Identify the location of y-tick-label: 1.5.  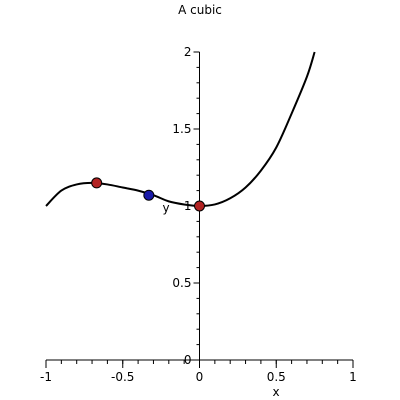
(181, 129).